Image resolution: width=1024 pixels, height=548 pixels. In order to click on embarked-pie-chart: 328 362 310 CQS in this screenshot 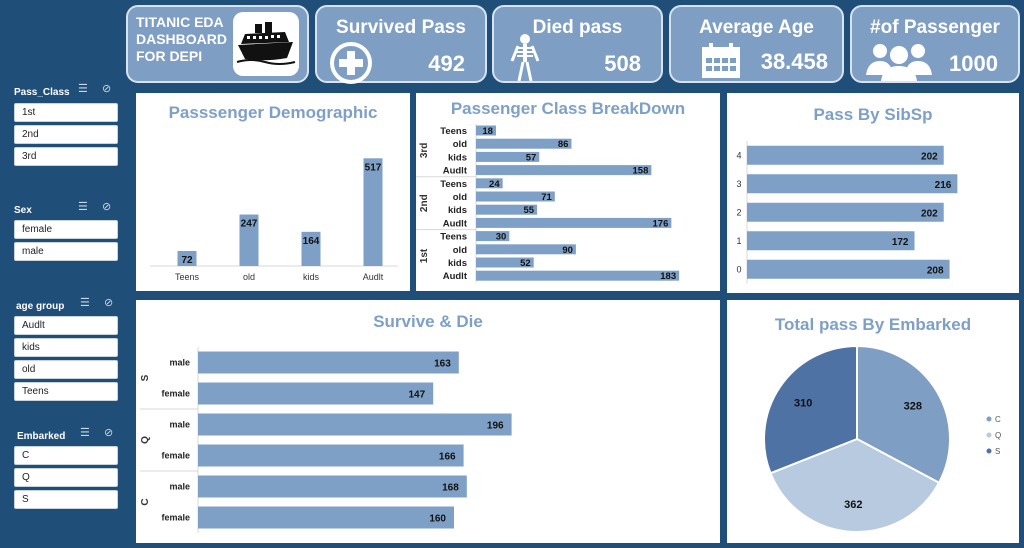, I will do `click(882, 438)`.